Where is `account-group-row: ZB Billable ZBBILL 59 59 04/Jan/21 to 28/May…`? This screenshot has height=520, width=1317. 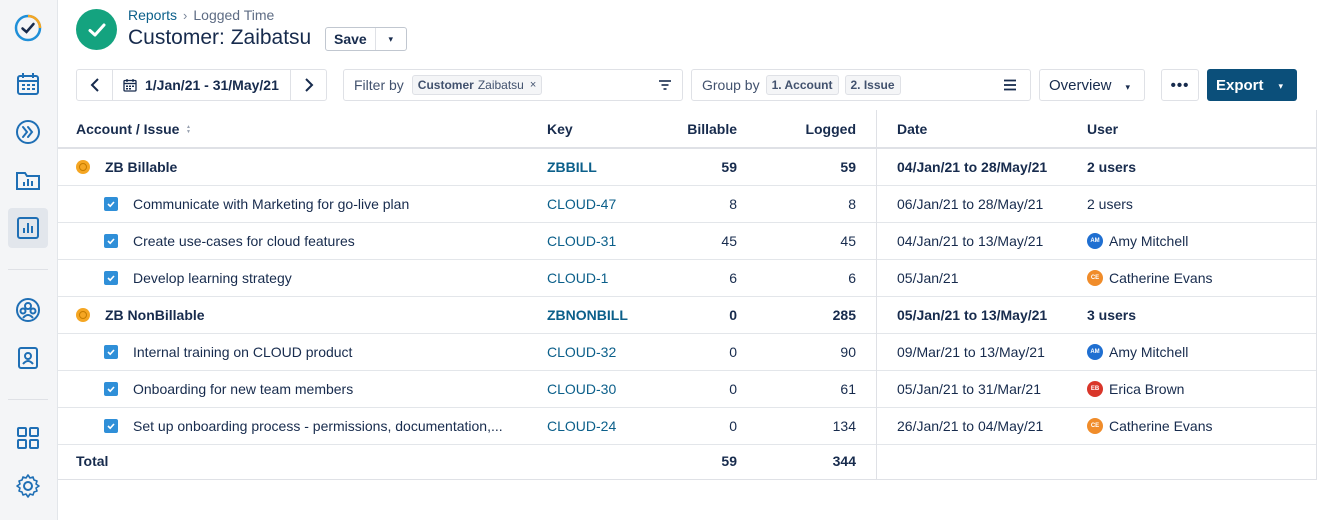
account-group-row: ZB Billable ZBBILL 59 59 04/Jan/21 to 28/May… is located at coordinates (687, 167).